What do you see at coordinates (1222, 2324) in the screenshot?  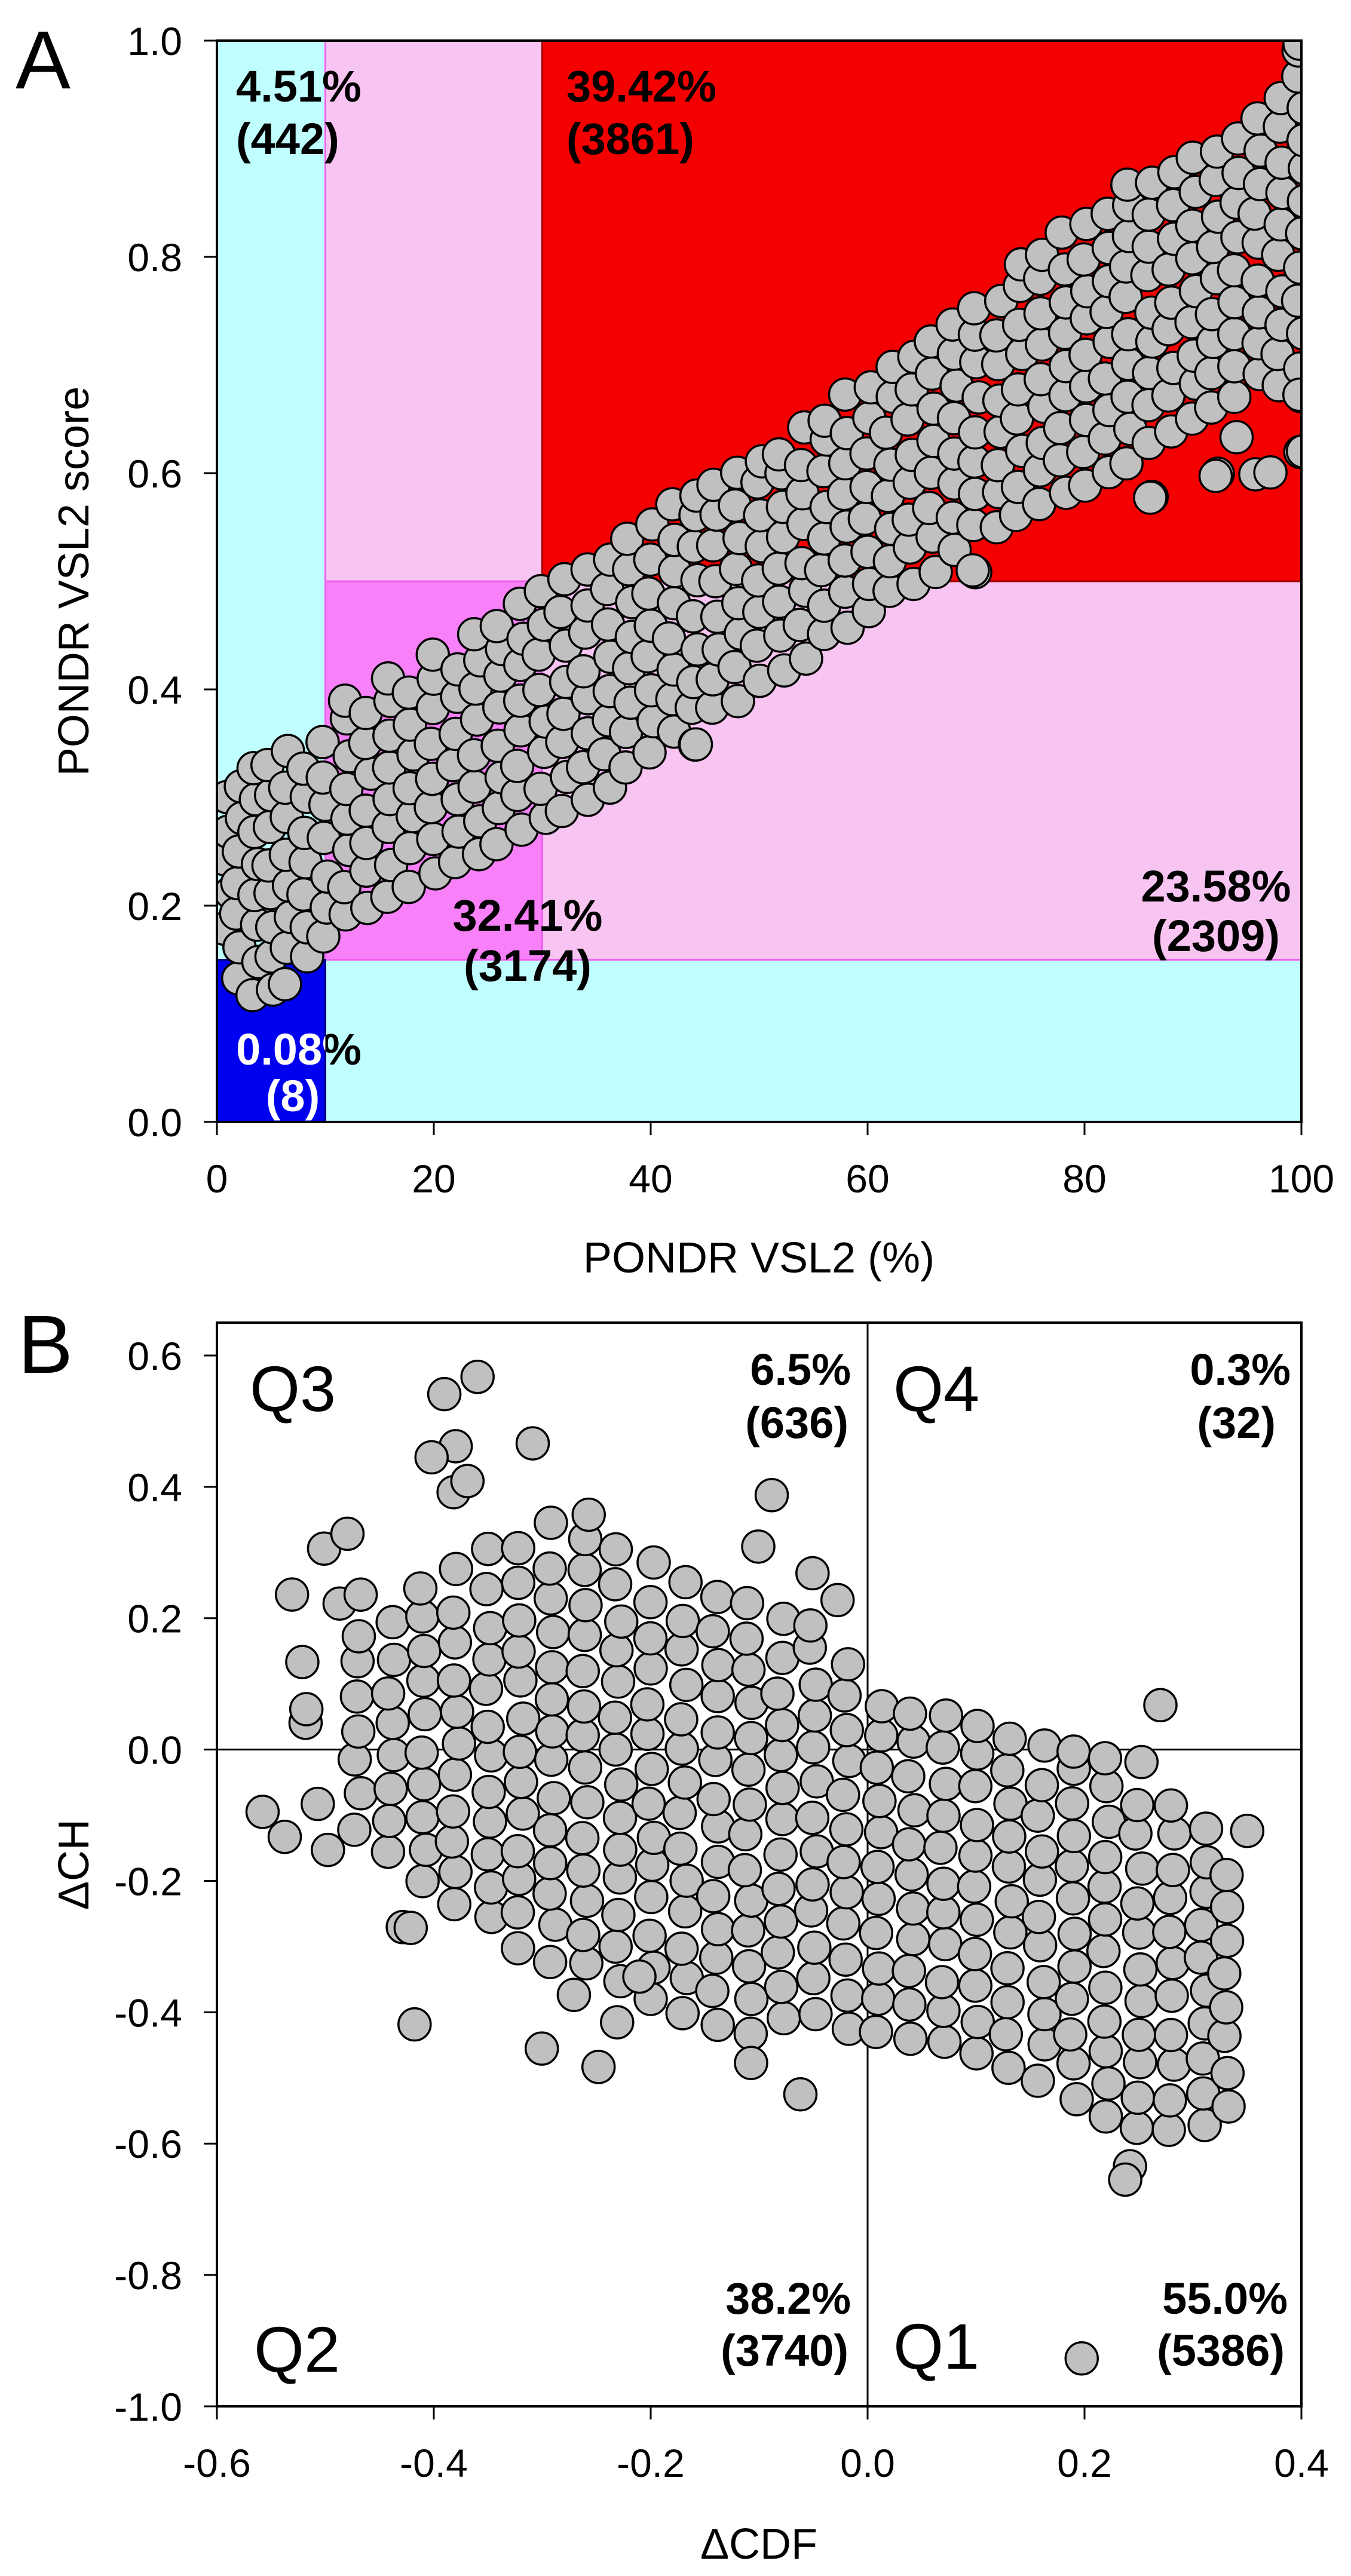 I see `annotation-q1: 55.0% (5386)` at bounding box center [1222, 2324].